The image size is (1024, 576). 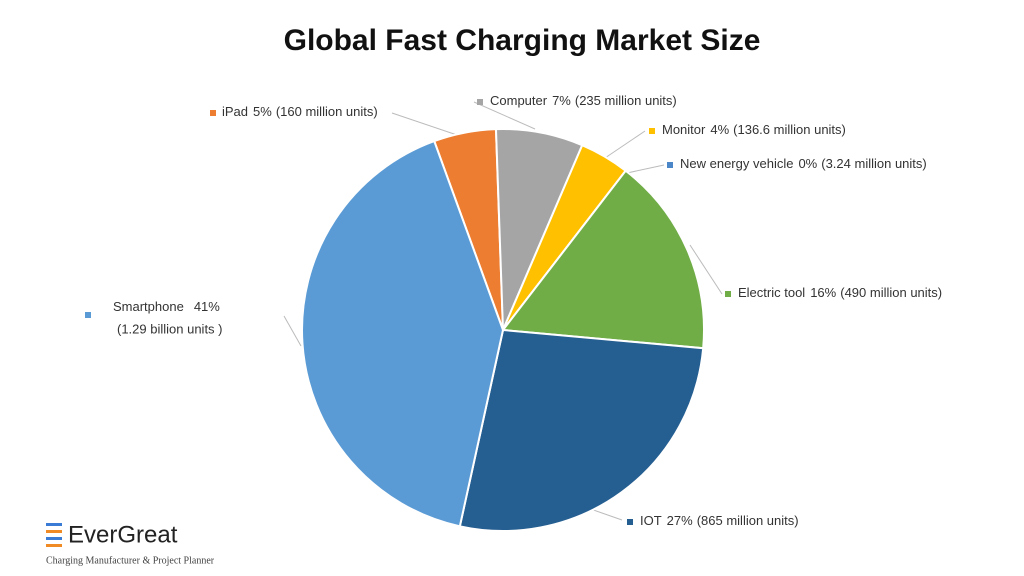 I want to click on data-label: Smartphone 41%, so click(x=166, y=306).